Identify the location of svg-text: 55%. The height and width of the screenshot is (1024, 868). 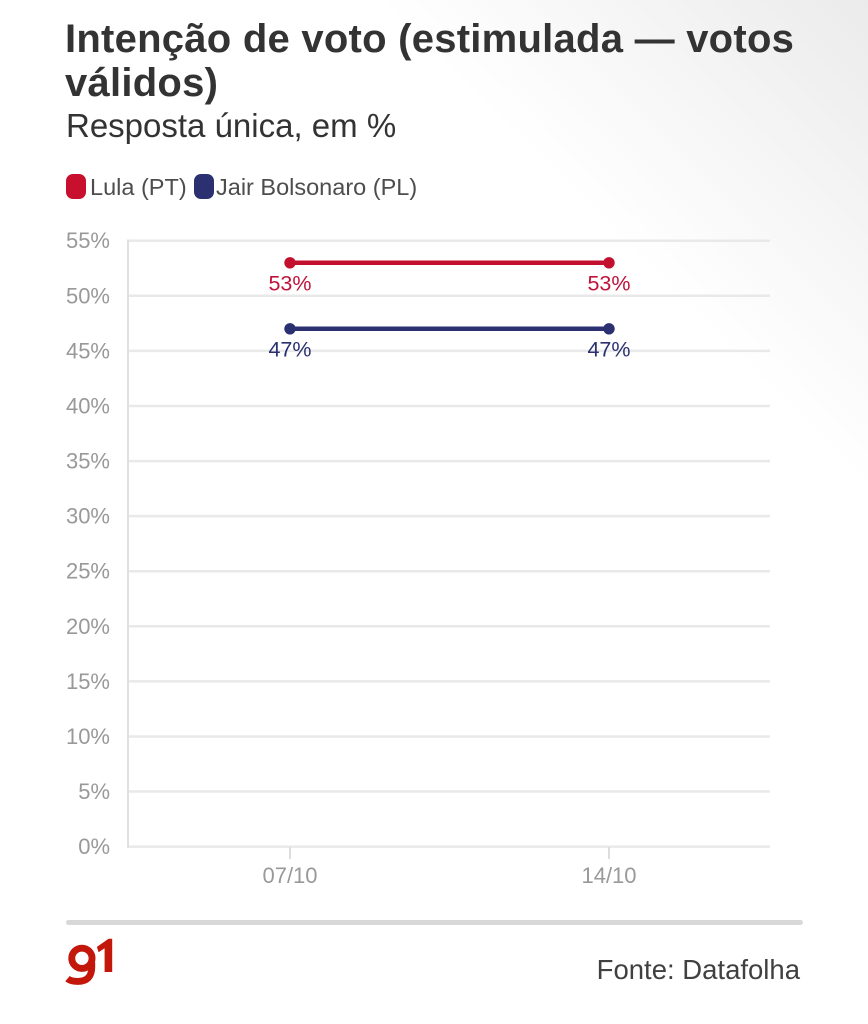
(88, 240).